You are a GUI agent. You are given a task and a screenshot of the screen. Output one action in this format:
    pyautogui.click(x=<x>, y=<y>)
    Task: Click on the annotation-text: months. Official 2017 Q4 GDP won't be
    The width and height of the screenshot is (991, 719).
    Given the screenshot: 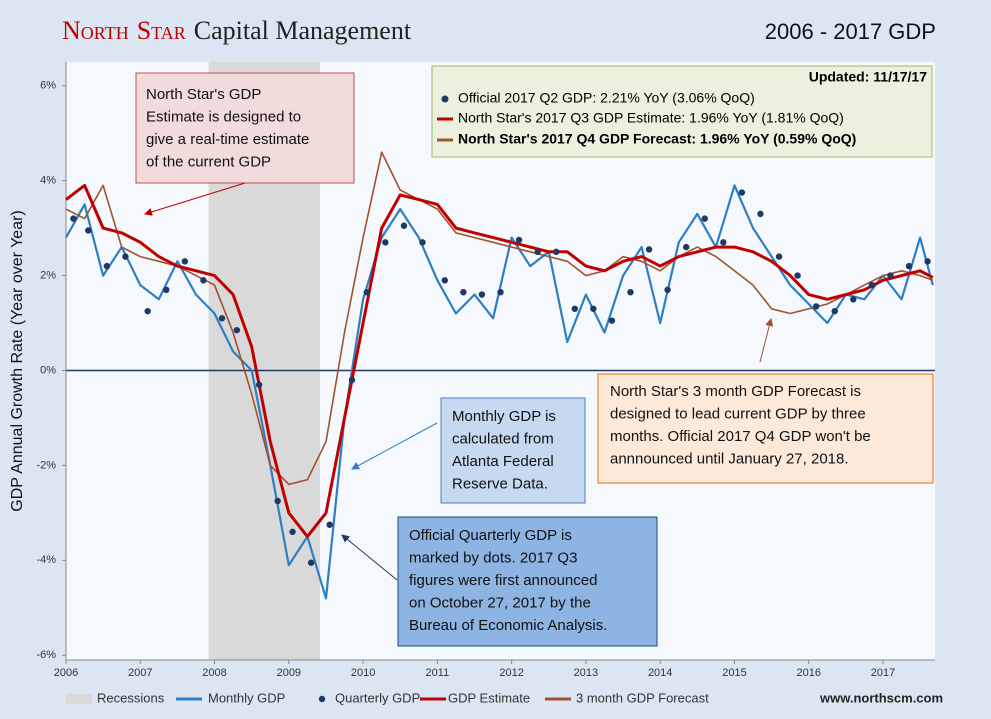 What is the action you would take?
    pyautogui.click(x=740, y=436)
    